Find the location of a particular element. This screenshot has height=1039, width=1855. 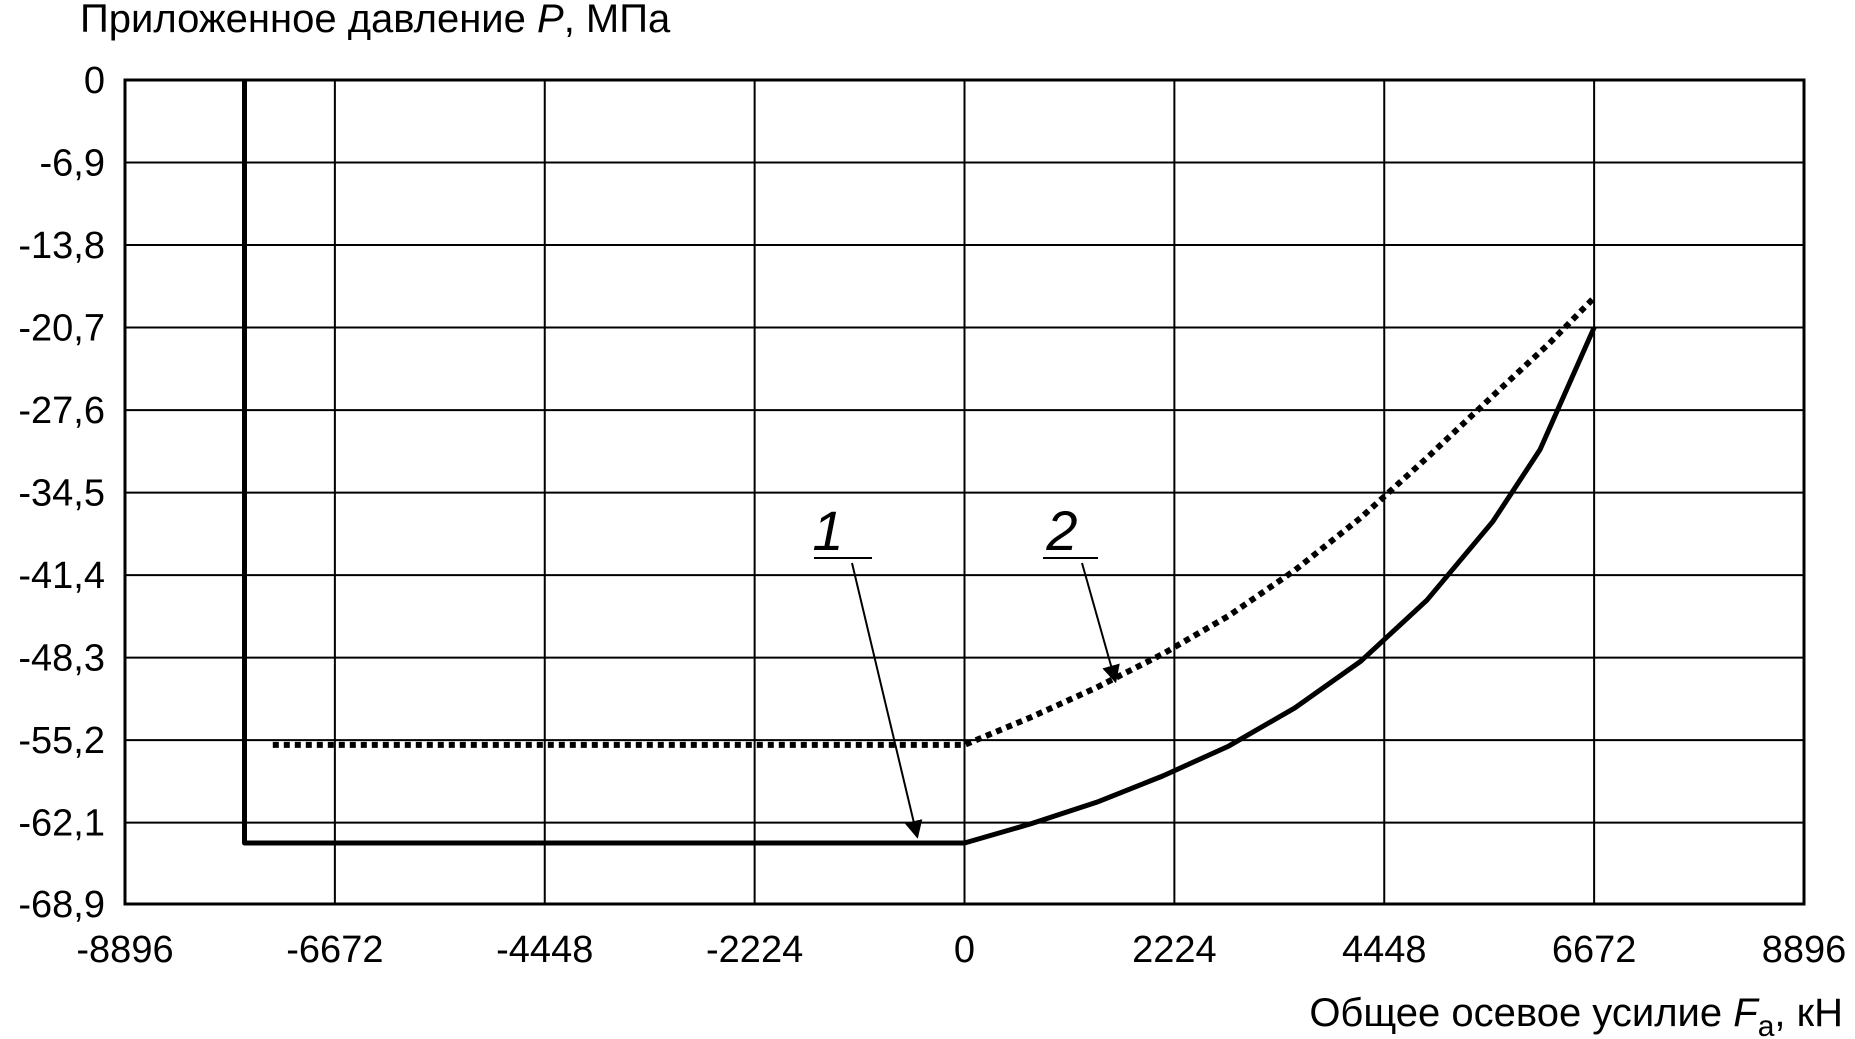

y-tick-label: -13,8 is located at coordinates (61, 246).